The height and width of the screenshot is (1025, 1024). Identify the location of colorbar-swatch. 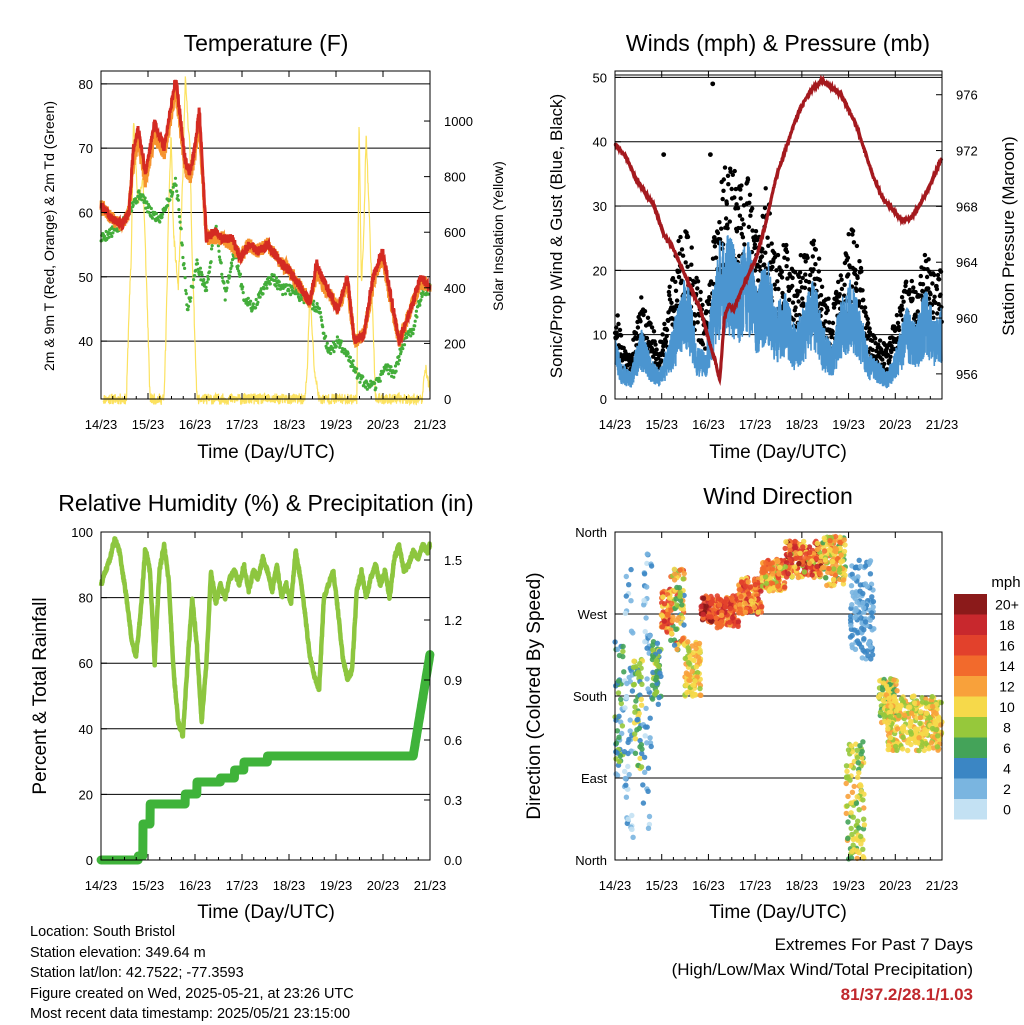
(970, 686).